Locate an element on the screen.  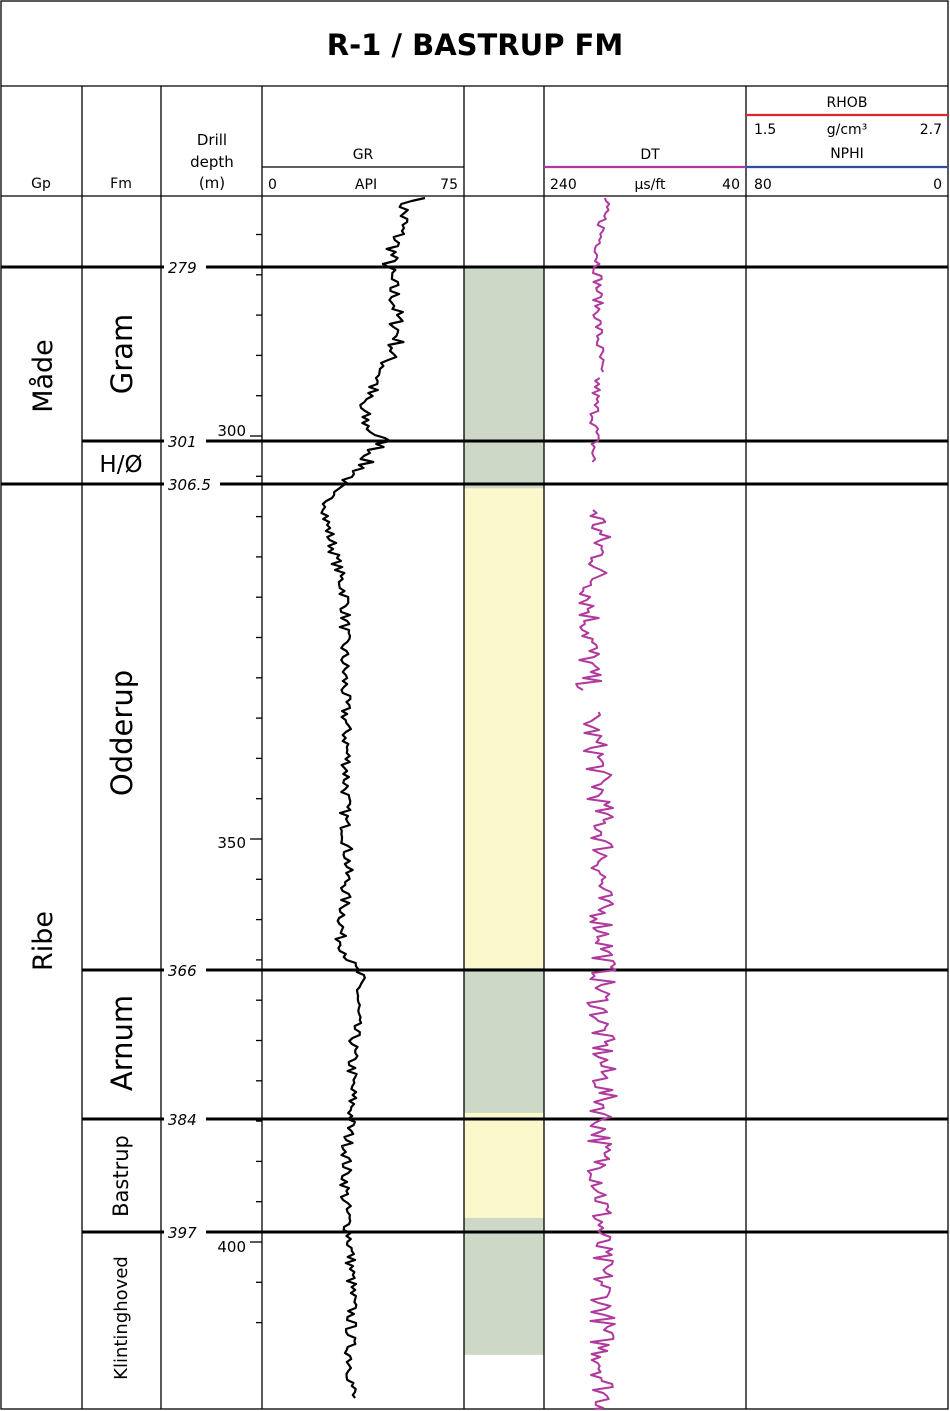
boundary-label-279: 279 is located at coordinates (182, 268).